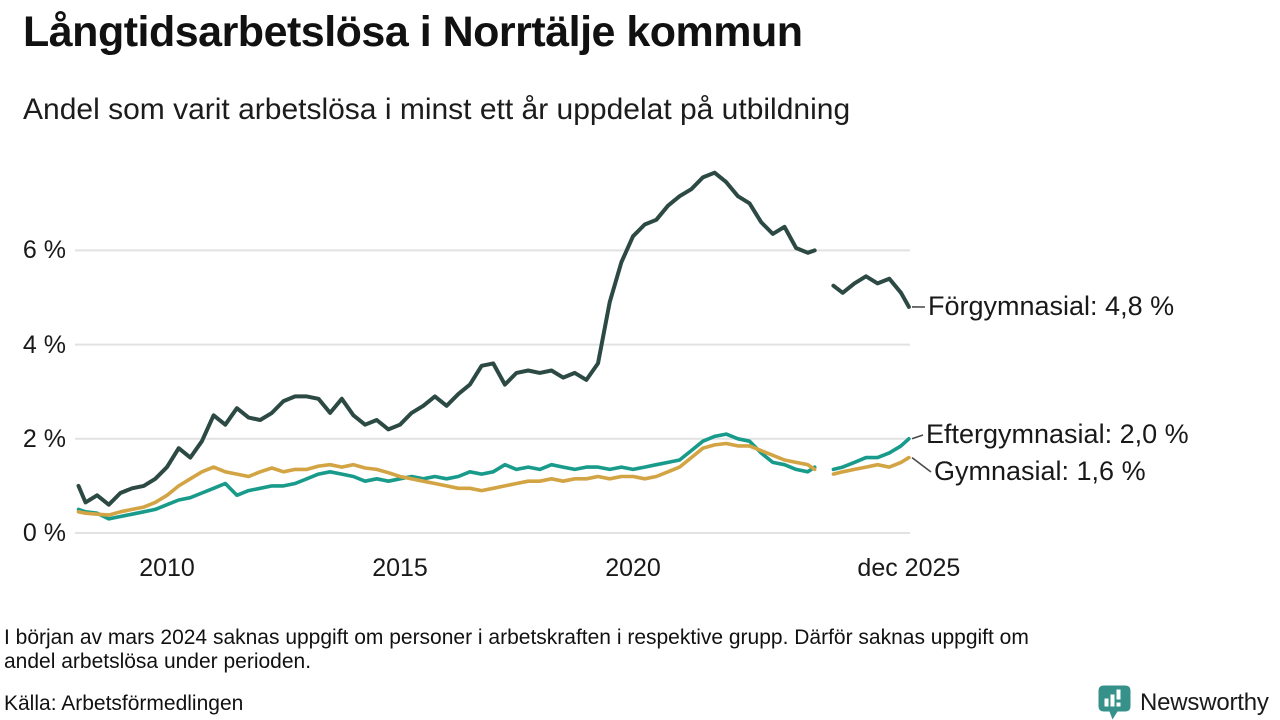 Image resolution: width=1280 pixels, height=720 pixels. Describe the element at coordinates (633, 568) in the screenshot. I see `x-tick-label: 2020` at that location.